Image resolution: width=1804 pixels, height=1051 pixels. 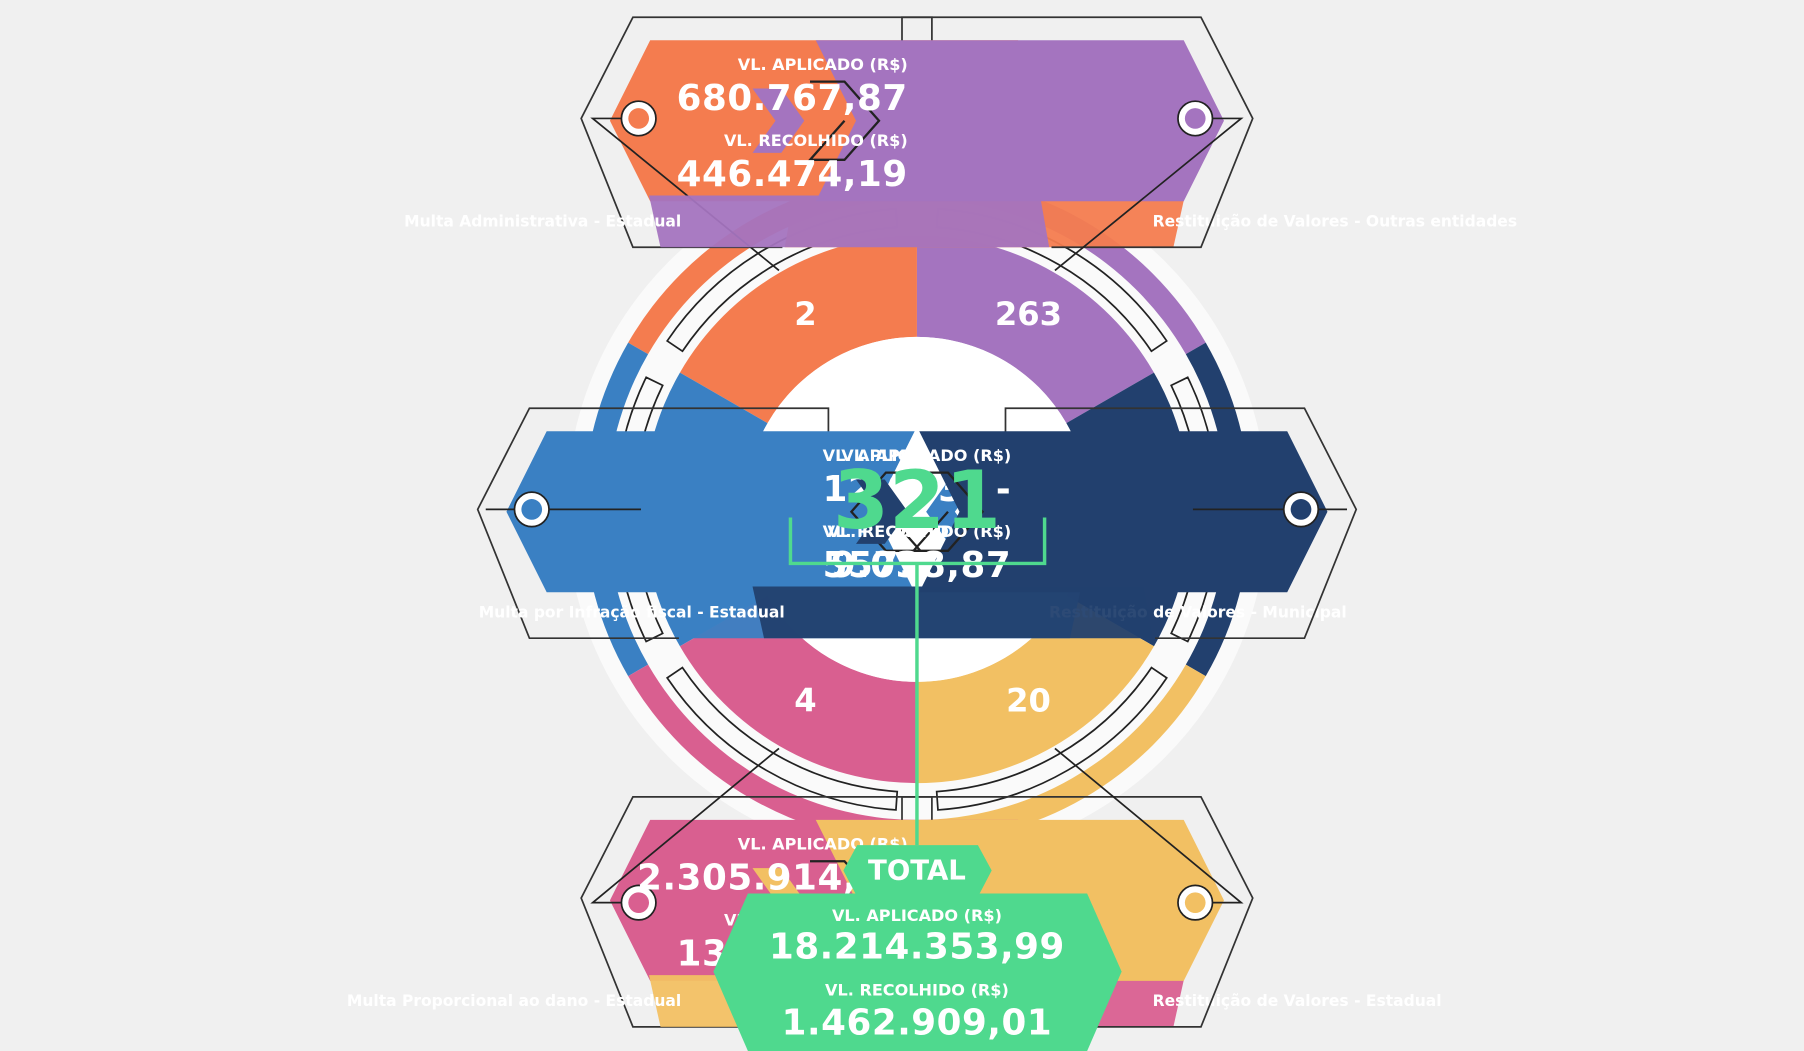 What do you see at coordinates (921, 565) in the screenshot?
I see `collected-value: 9.038,87` at bounding box center [921, 565].